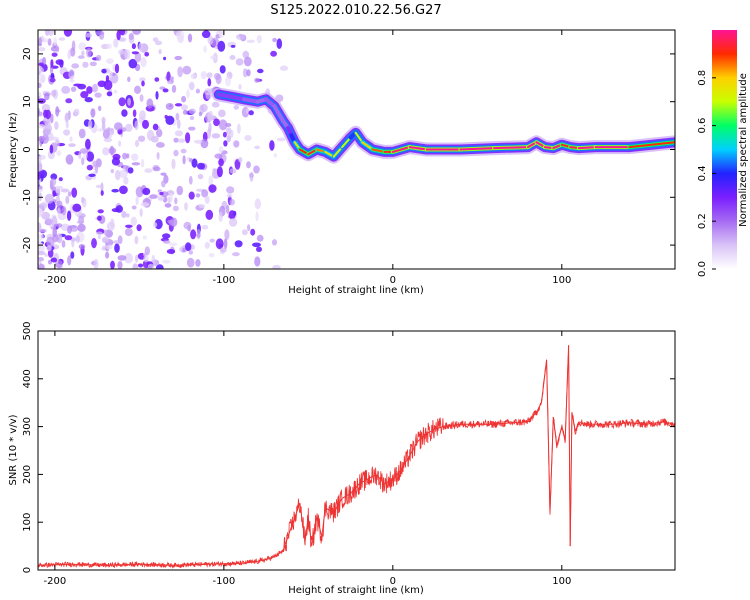  What do you see at coordinates (724, 149) in the screenshot?
I see `colorbar-scale` at bounding box center [724, 149].